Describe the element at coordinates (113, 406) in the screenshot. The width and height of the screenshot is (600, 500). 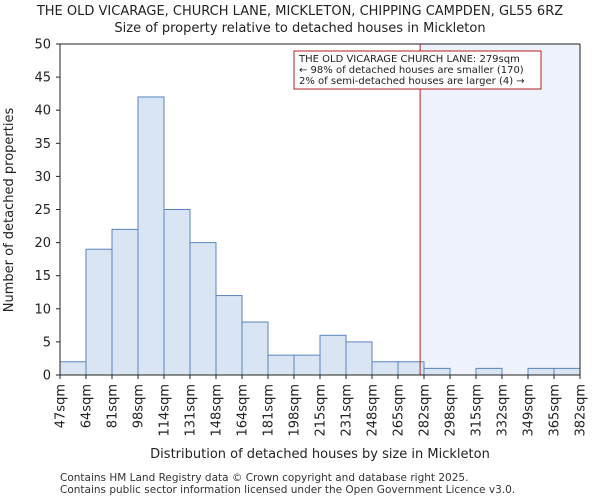
I see `x-tick-label-81sqm: 81sqm` at that location.